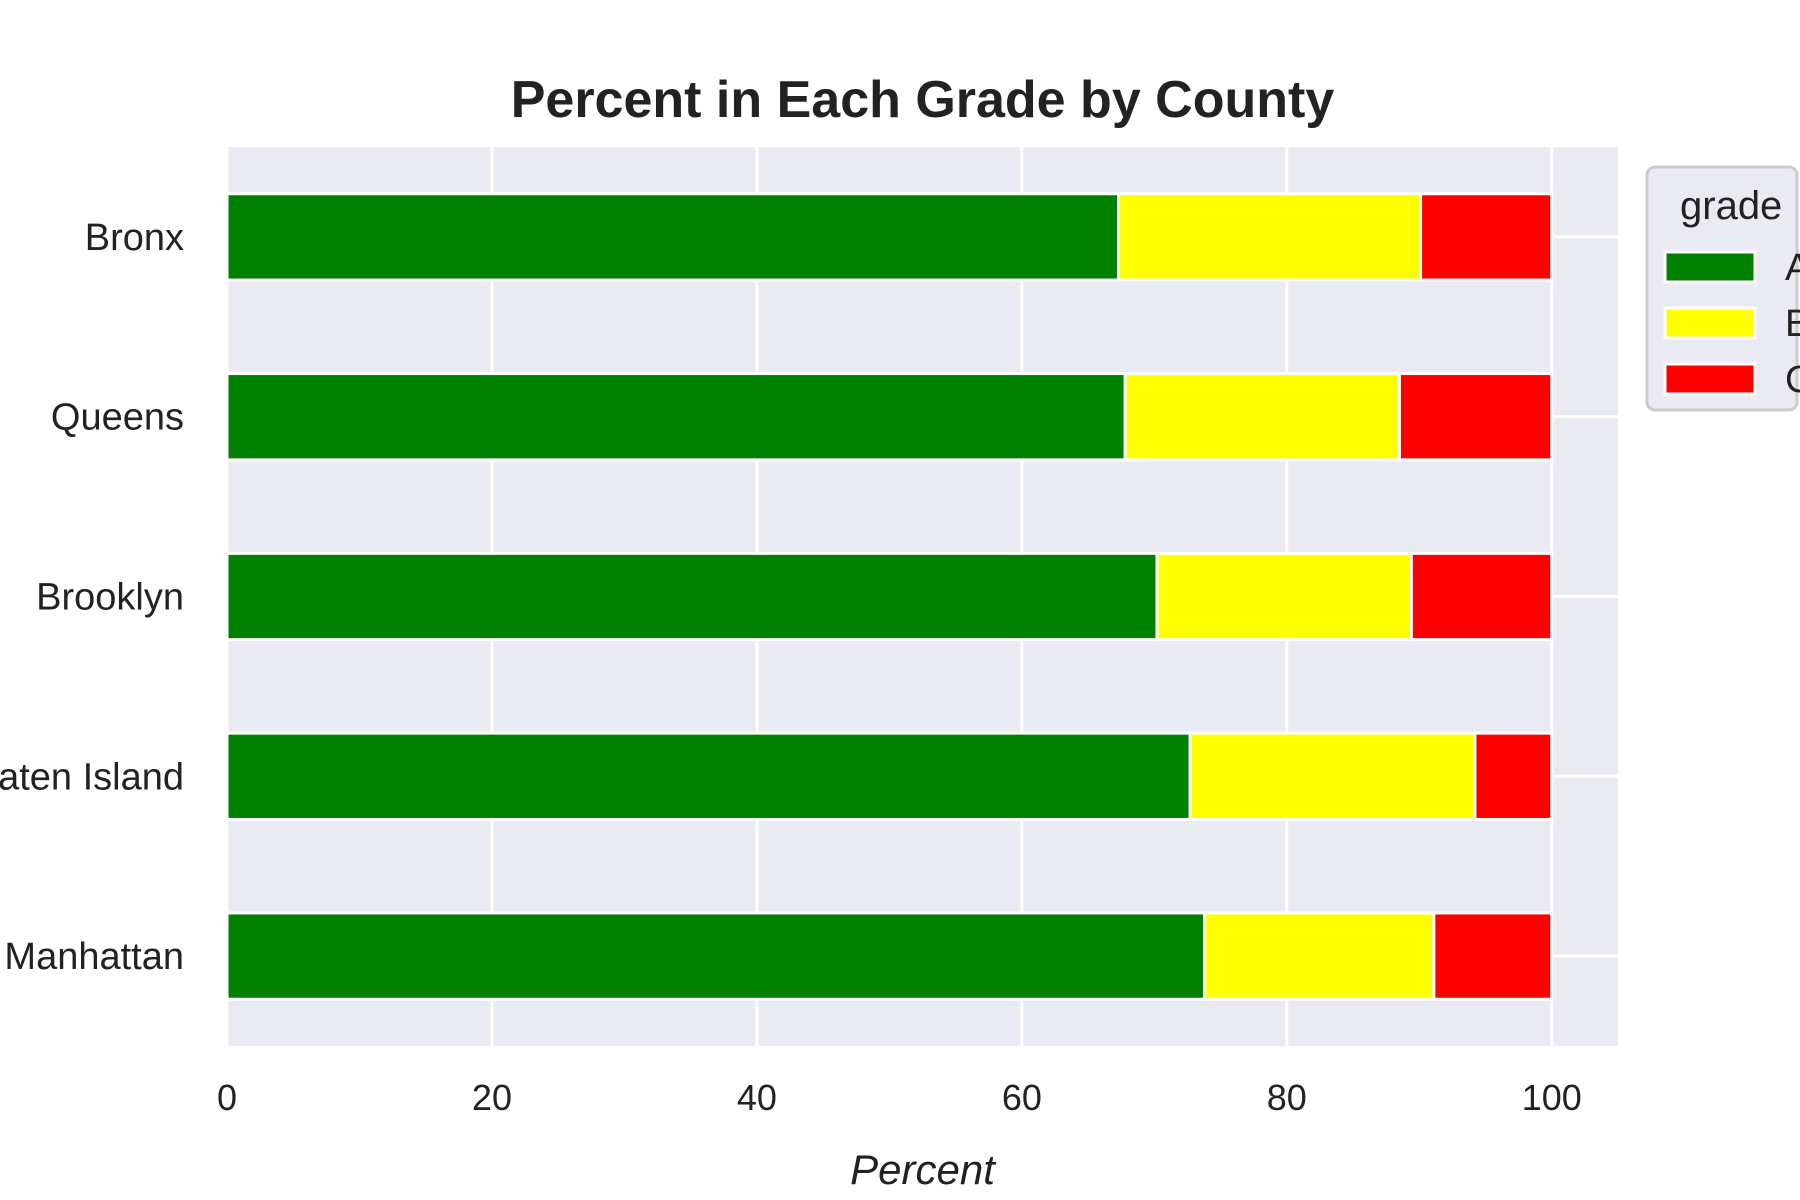 The height and width of the screenshot is (1200, 1800). Describe the element at coordinates (708, 776) in the screenshot. I see `bar-a-staten-island` at that location.